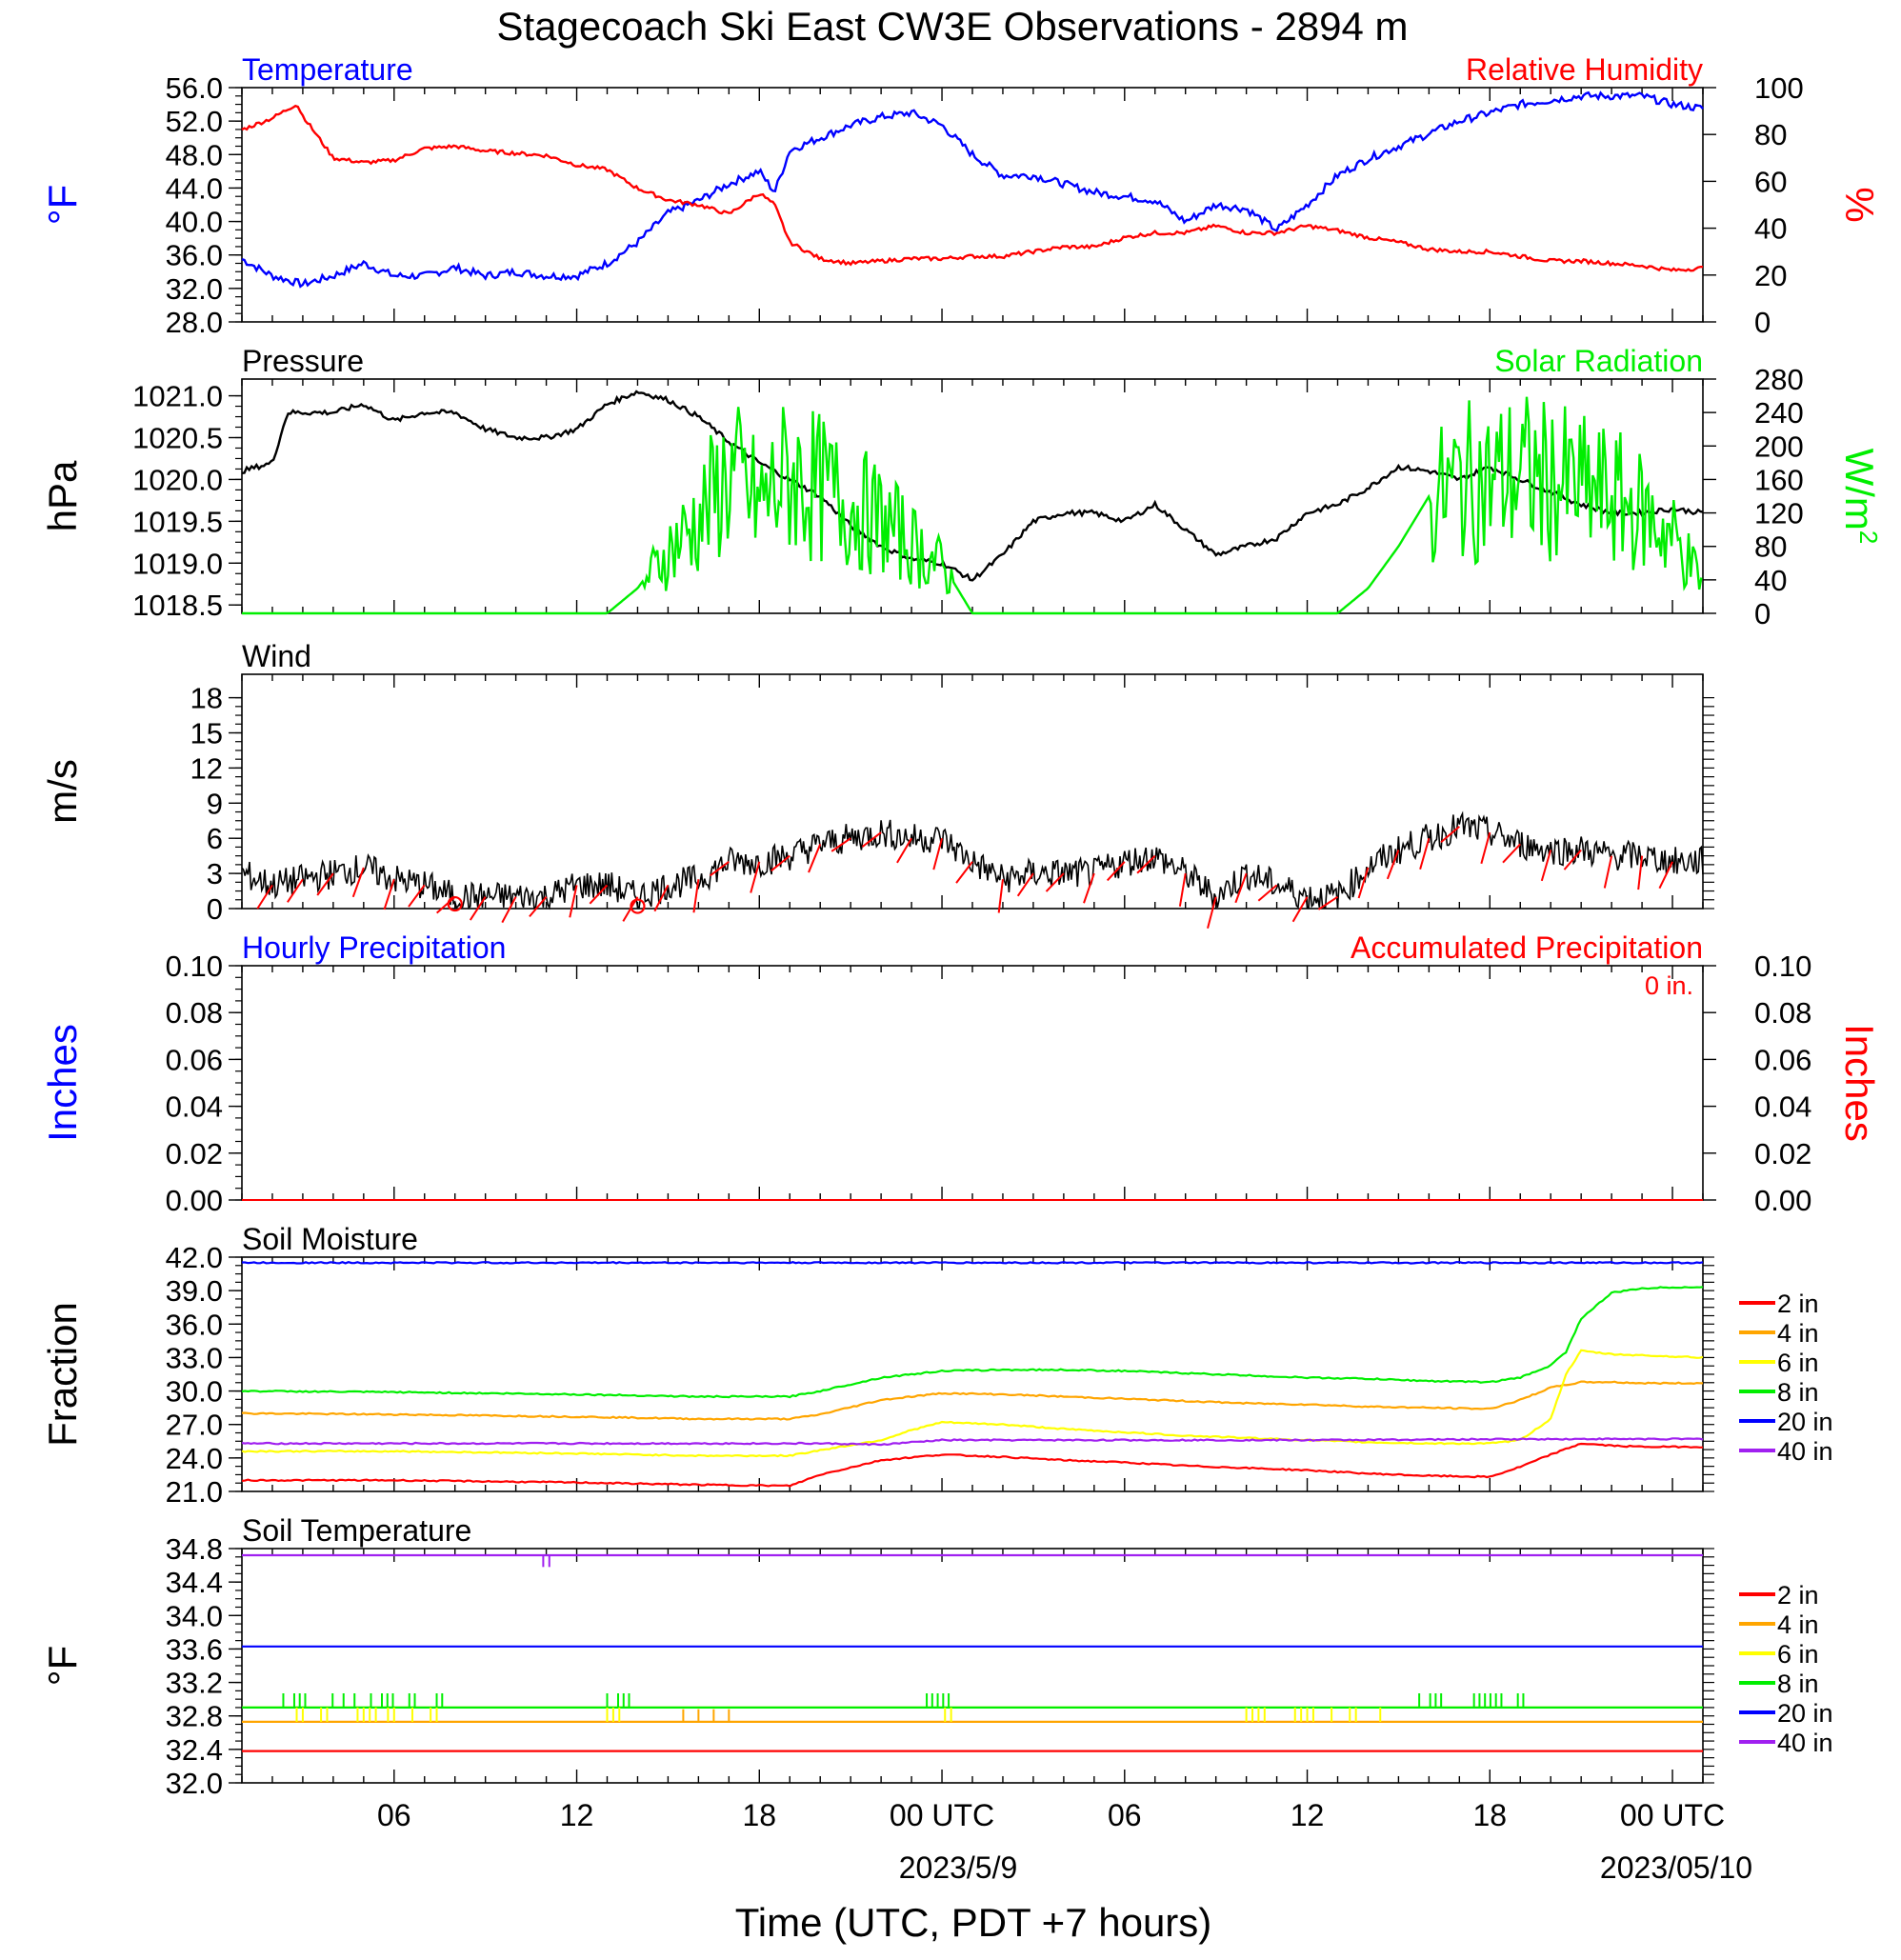  I want to click on wind-calm-marker, so click(638, 906).